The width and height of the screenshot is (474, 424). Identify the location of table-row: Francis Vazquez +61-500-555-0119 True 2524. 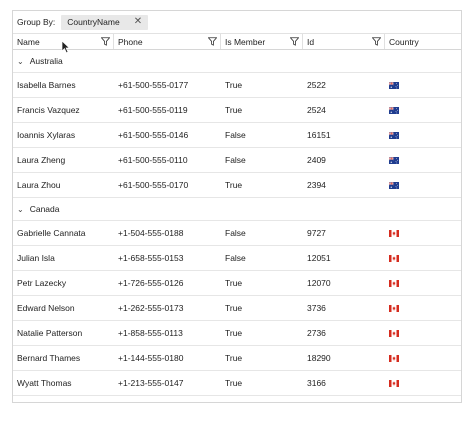
(237, 110).